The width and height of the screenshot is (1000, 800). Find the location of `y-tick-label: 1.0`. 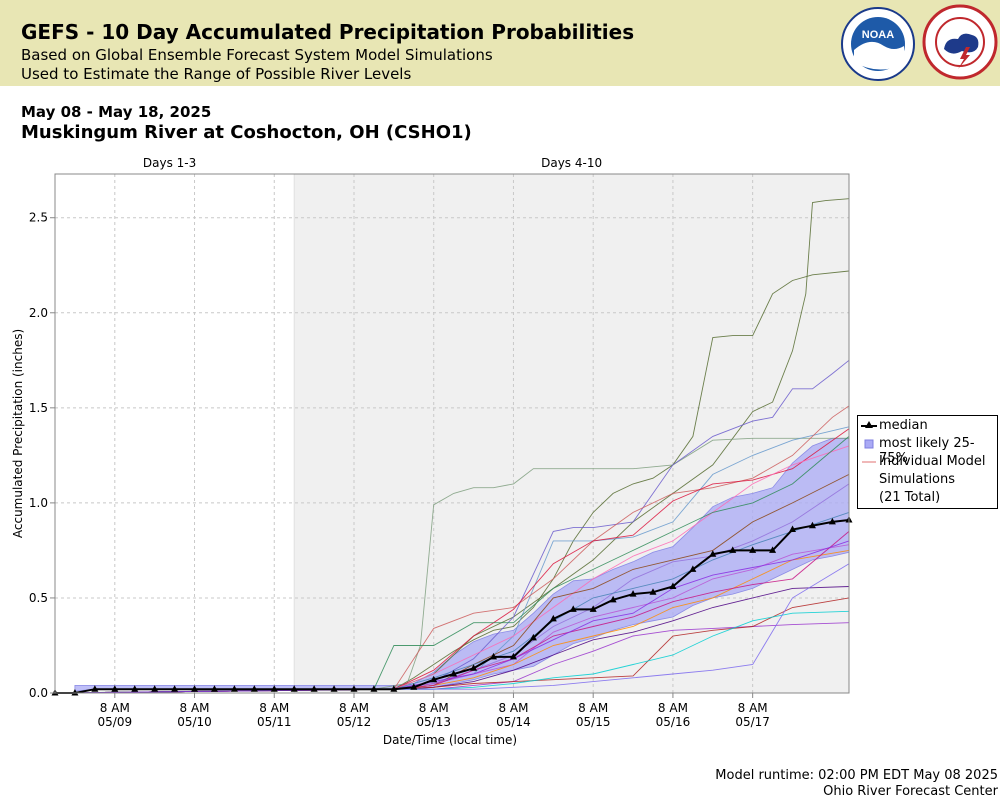

y-tick-label: 1.0 is located at coordinates (38, 503).